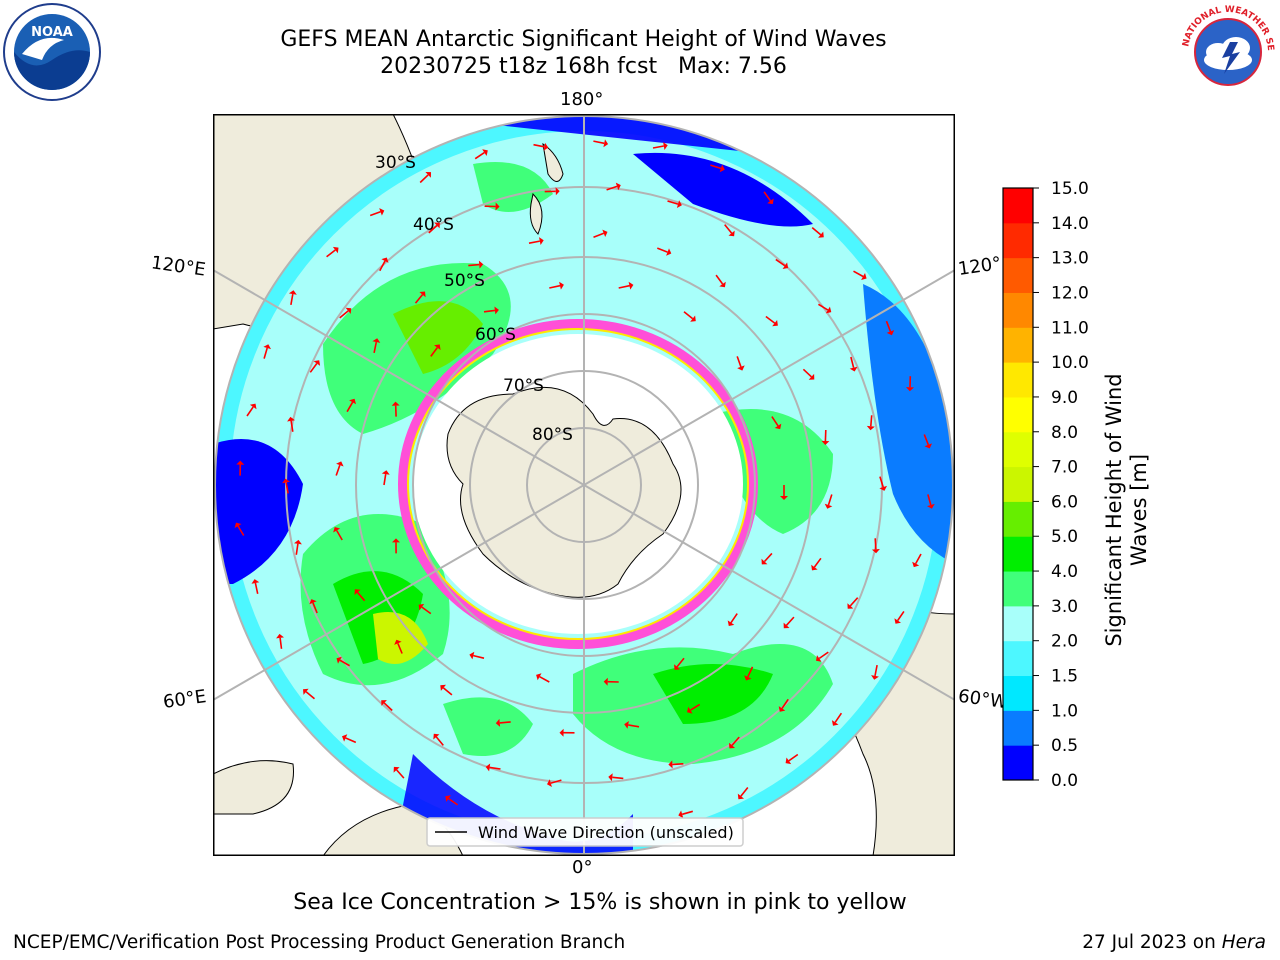 Image resolution: width=1280 pixels, height=960 pixels. I want to click on map-legend: Wind Wave Direction (unscaled), so click(585, 832).